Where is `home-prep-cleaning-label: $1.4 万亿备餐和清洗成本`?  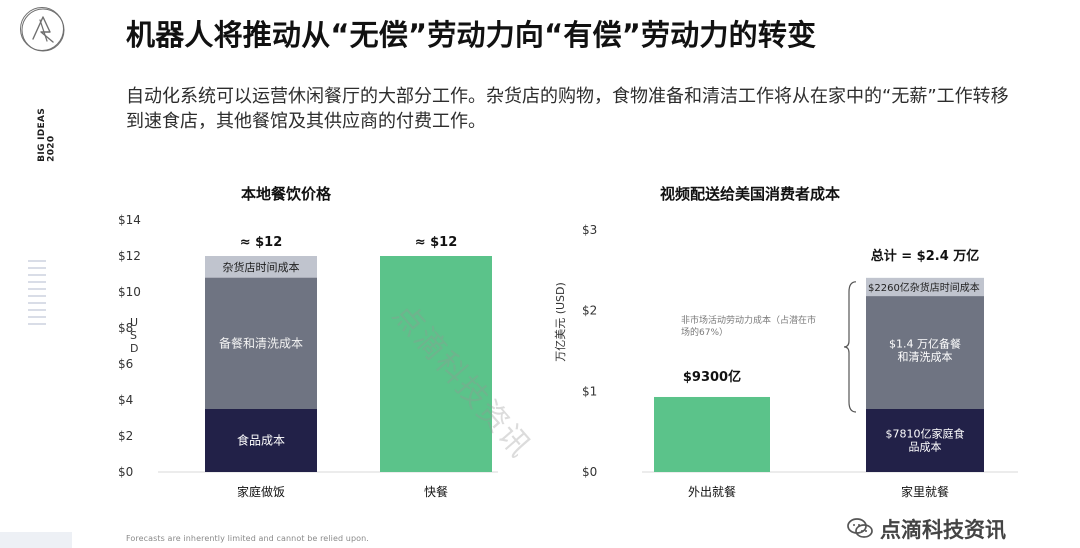
home-prep-cleaning-label: $1.4 万亿备餐和清洗成本 is located at coordinates (925, 350).